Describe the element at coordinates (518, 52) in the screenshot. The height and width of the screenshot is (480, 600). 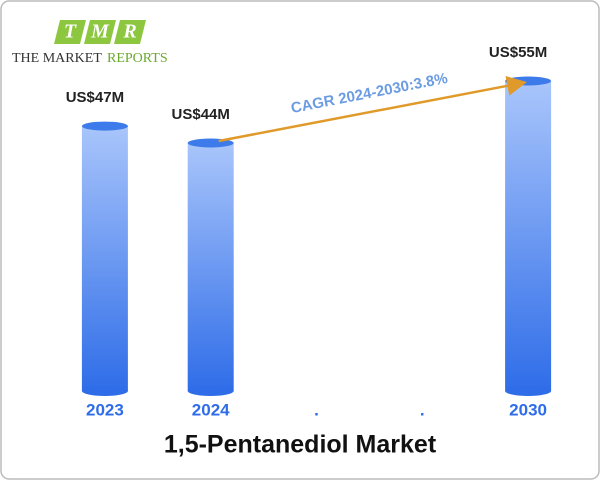
I see `value-label: US$55M` at that location.